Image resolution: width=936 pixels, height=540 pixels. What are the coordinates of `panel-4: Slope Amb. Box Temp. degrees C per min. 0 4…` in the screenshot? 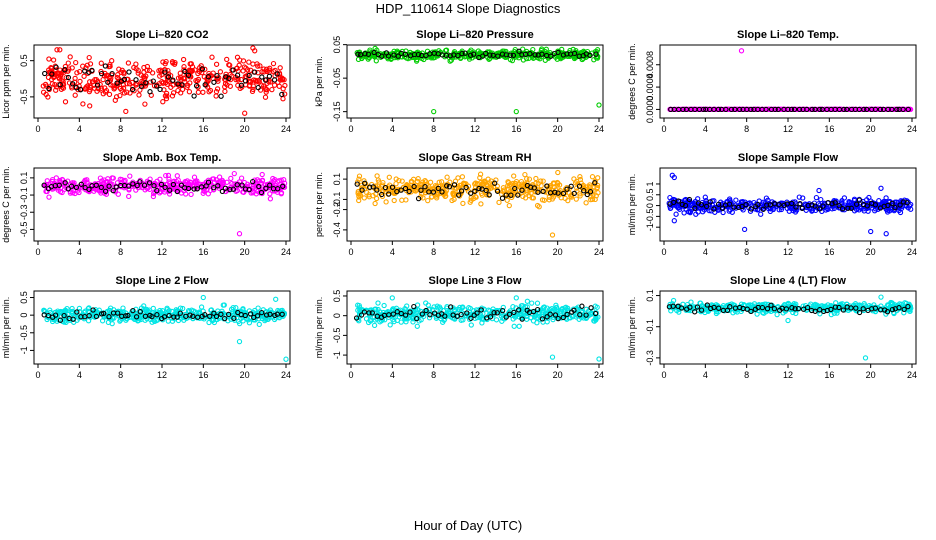 It's located at (146, 204).